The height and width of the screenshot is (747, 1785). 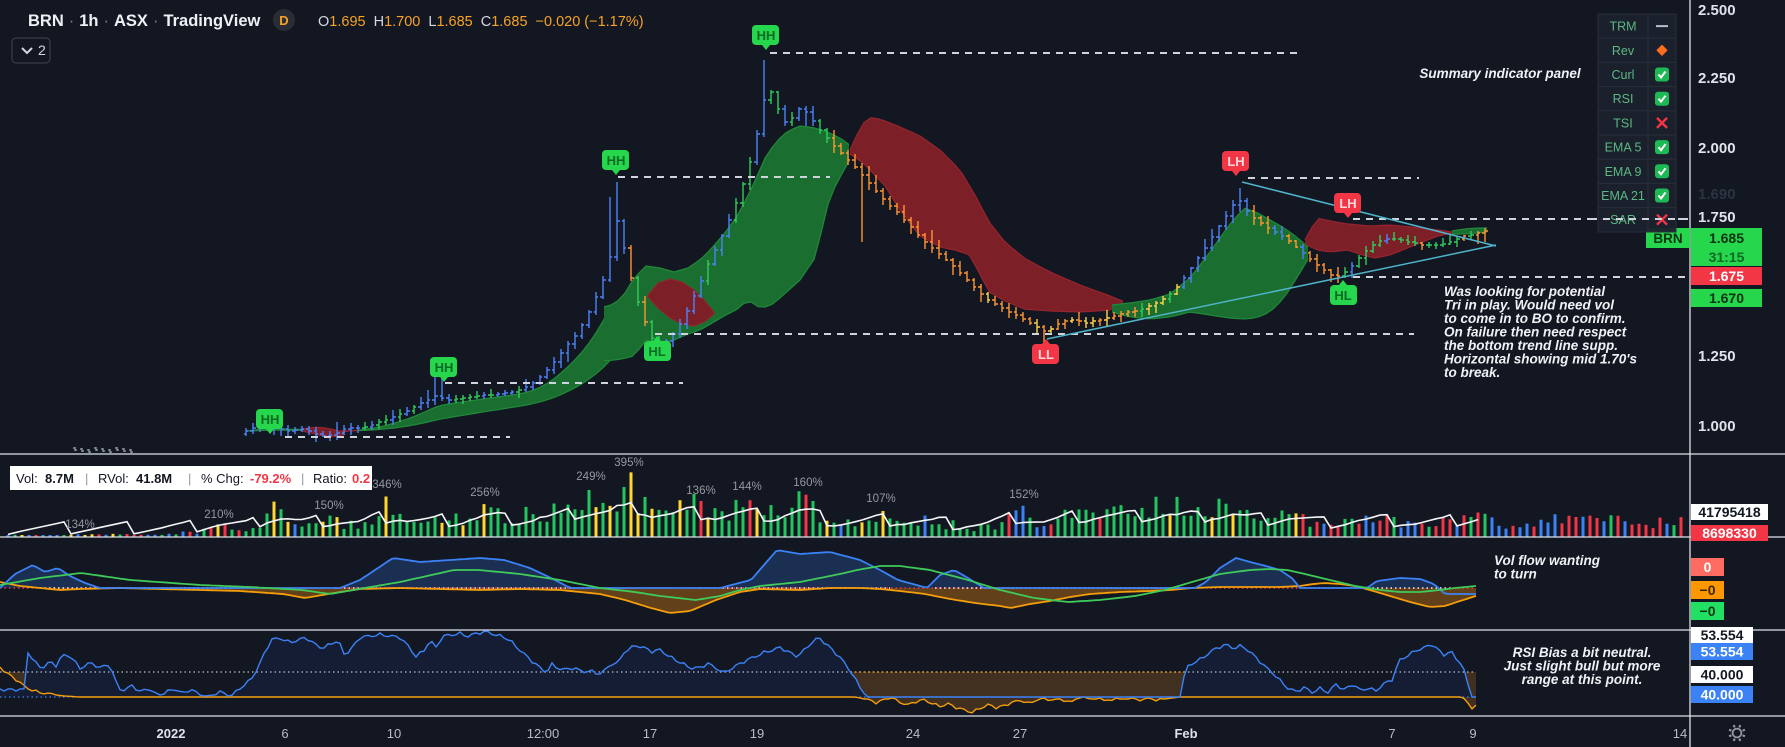 What do you see at coordinates (913, 733) in the screenshot?
I see `svg-text: 24` at bounding box center [913, 733].